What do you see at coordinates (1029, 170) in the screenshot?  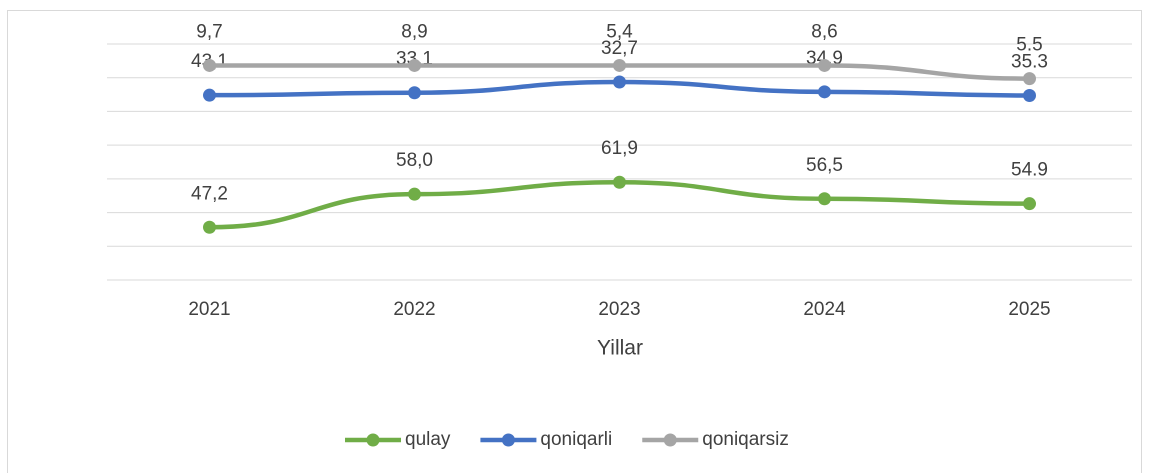 I see `data-label: 54.9` at bounding box center [1029, 170].